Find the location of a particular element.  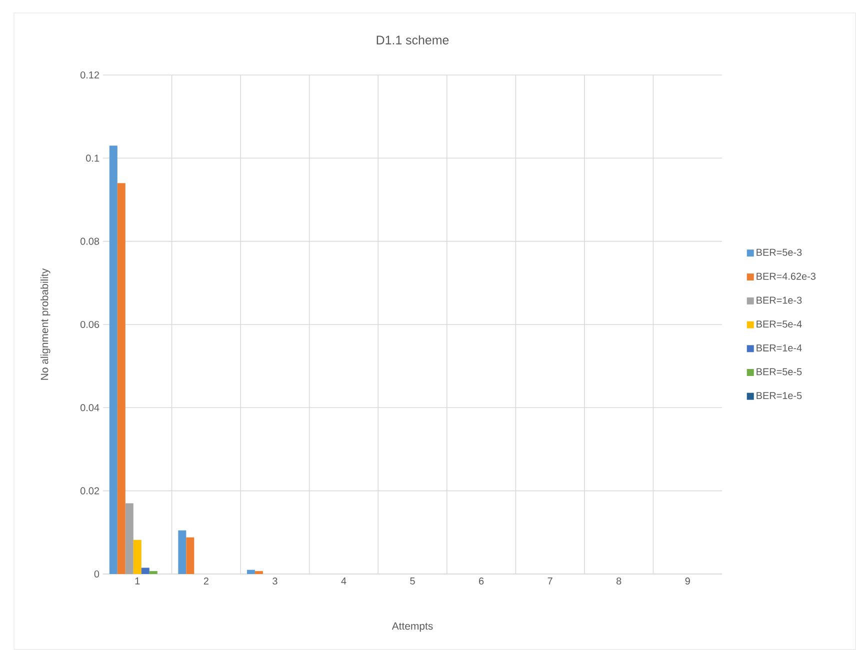

legend-label: BER=1e-5 is located at coordinates (779, 396).